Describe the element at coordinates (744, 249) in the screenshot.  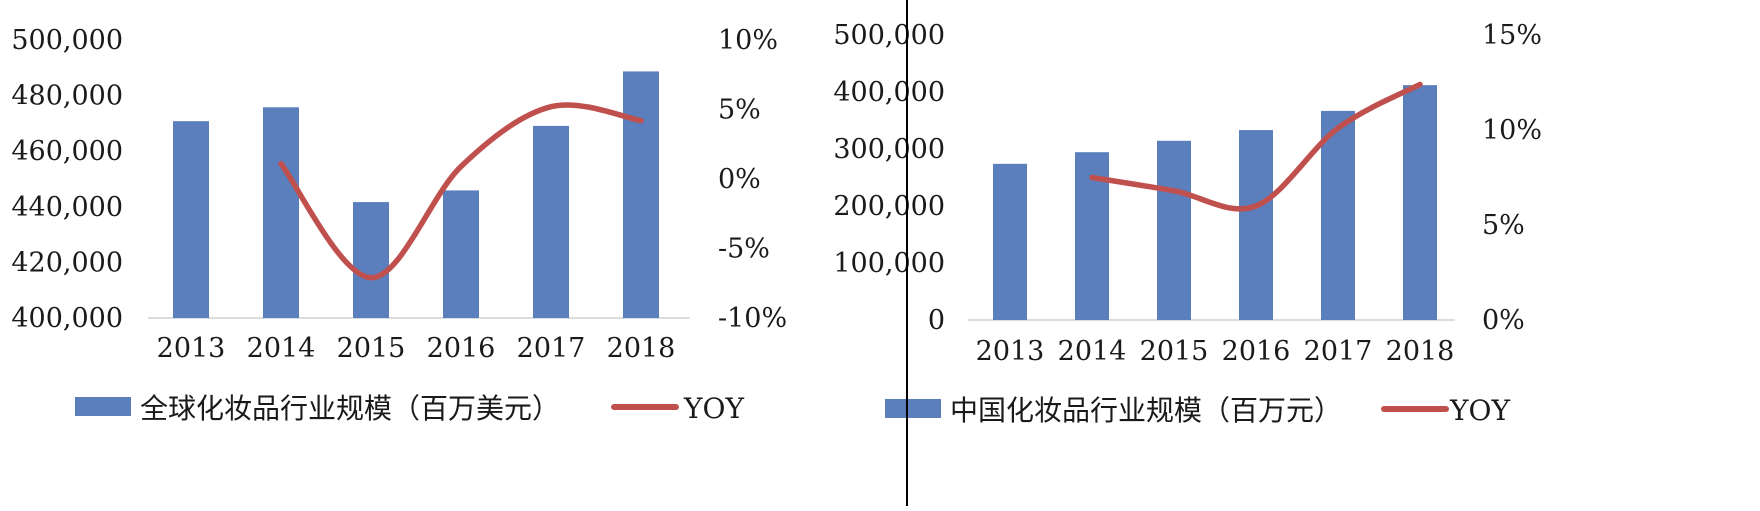
I see `y-right-tick-label: -5%` at that location.